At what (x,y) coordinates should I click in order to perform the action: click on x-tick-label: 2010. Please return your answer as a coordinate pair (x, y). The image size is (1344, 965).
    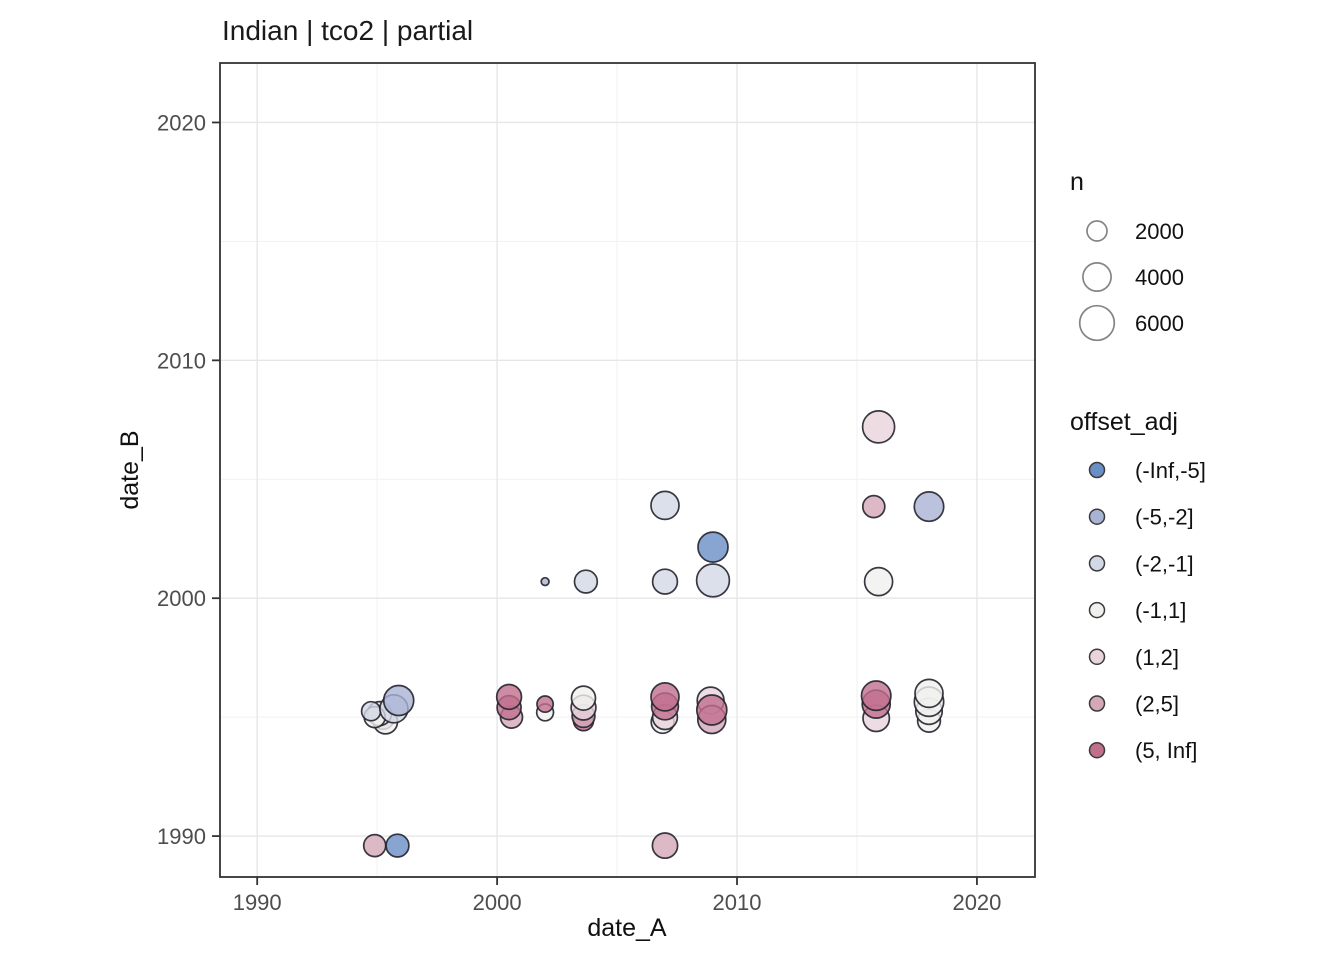
    Looking at the image, I should click on (737, 902).